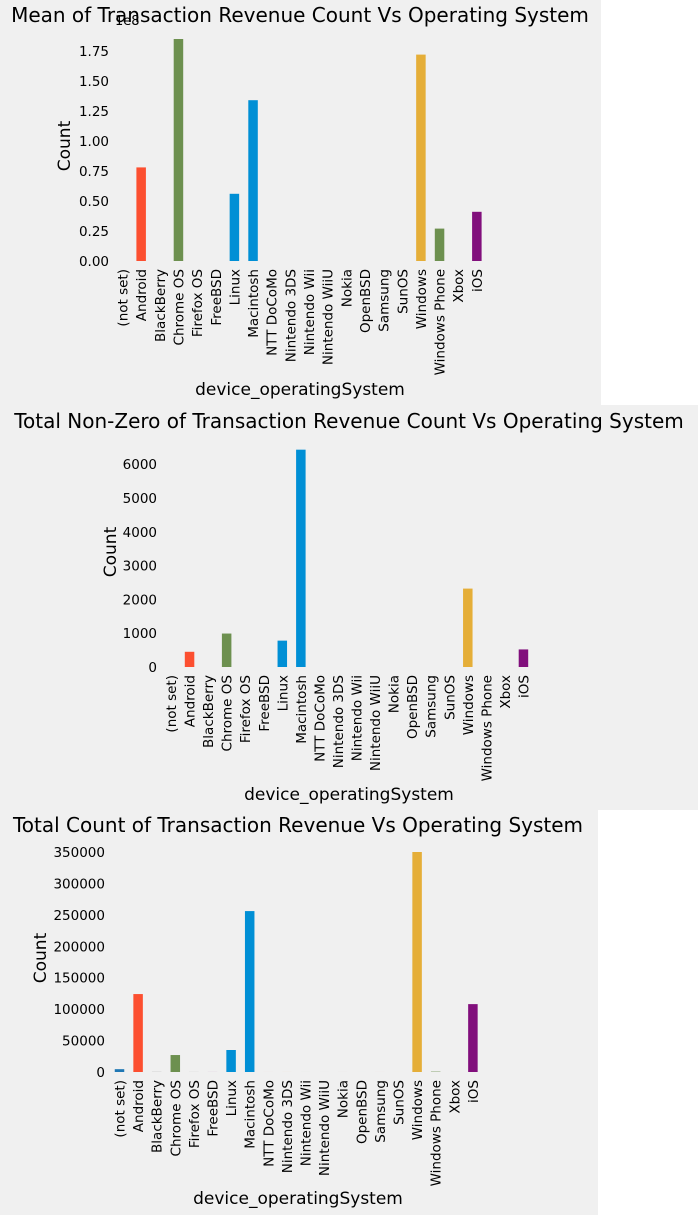  Describe the element at coordinates (140, 533) in the screenshot. I see `y-tick-label: 4000` at that location.